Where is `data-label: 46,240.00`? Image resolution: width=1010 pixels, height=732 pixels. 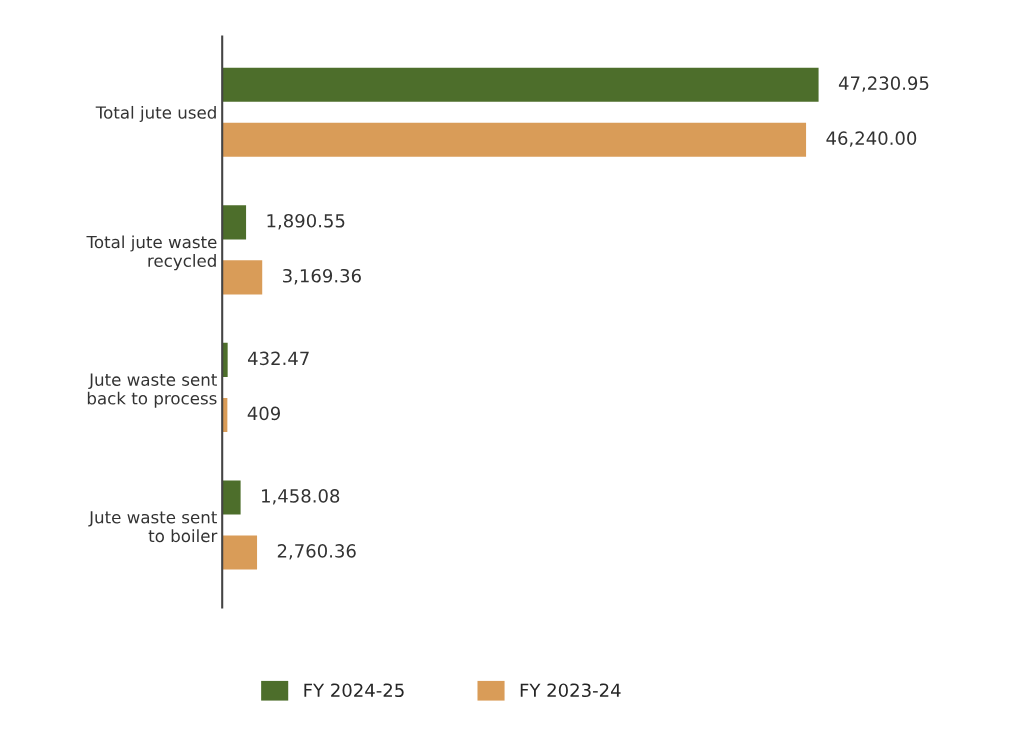 data-label: 46,240.00 is located at coordinates (871, 139).